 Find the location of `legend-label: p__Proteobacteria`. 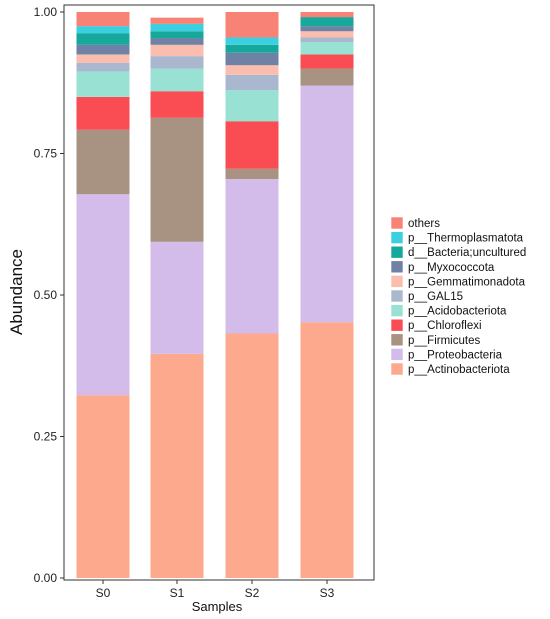

legend-label: p__Proteobacteria is located at coordinates (455, 355).